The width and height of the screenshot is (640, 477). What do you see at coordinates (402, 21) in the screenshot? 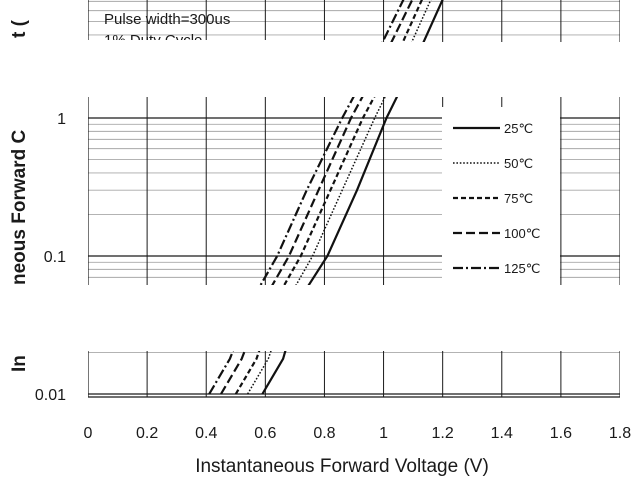
I see `series-line-4-top` at bounding box center [402, 21].